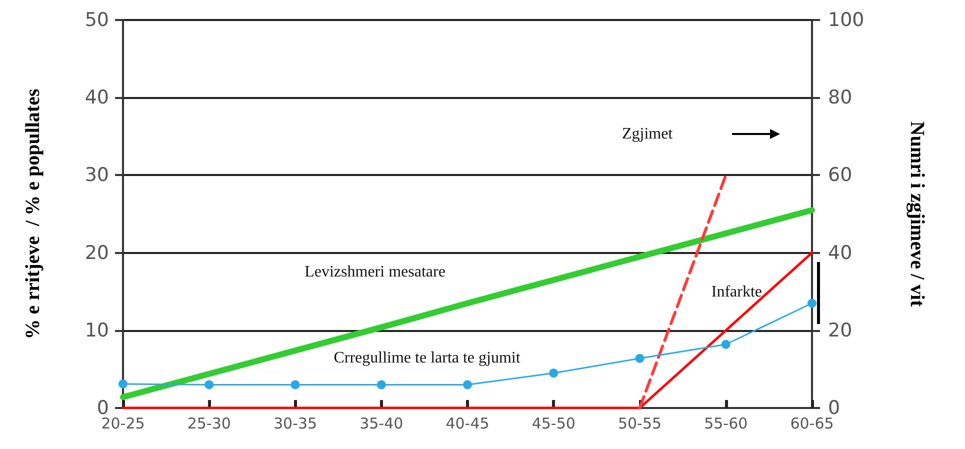 Image resolution: width=965 pixels, height=449 pixels. Describe the element at coordinates (96, 20) in the screenshot. I see `y-tick-label: 50` at that location.